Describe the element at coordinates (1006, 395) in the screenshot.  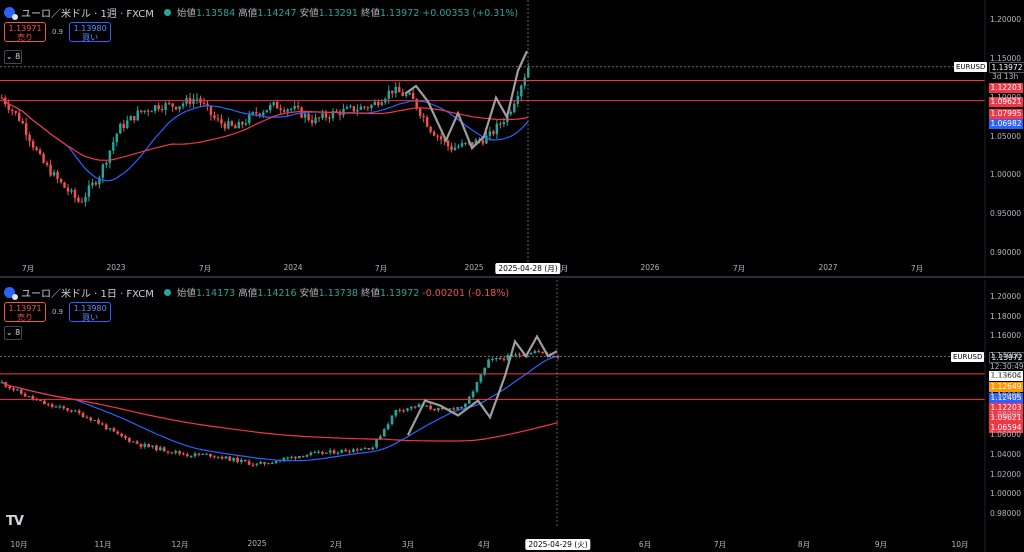
I see `bot-y-tick-label: 1.10000` at that location.